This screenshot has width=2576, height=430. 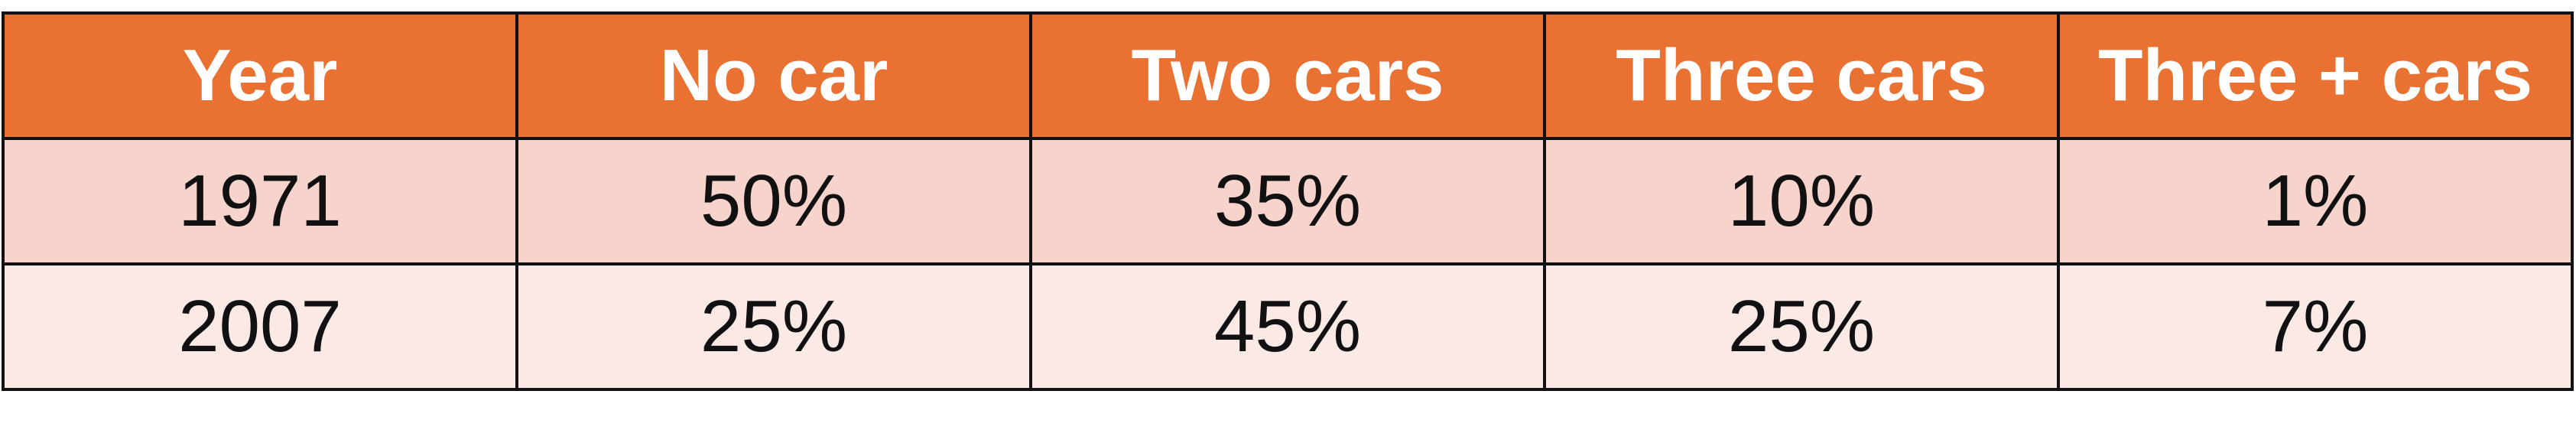 I want to click on cell-year: 2007, so click(x=260, y=326).